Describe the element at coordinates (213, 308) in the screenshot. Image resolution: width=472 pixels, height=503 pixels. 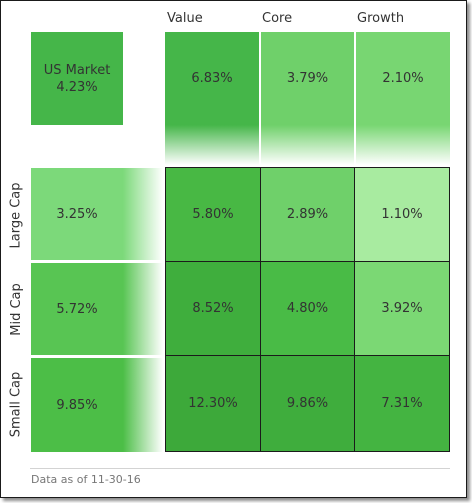
I see `cell-mid-value: 8.52%` at that location.